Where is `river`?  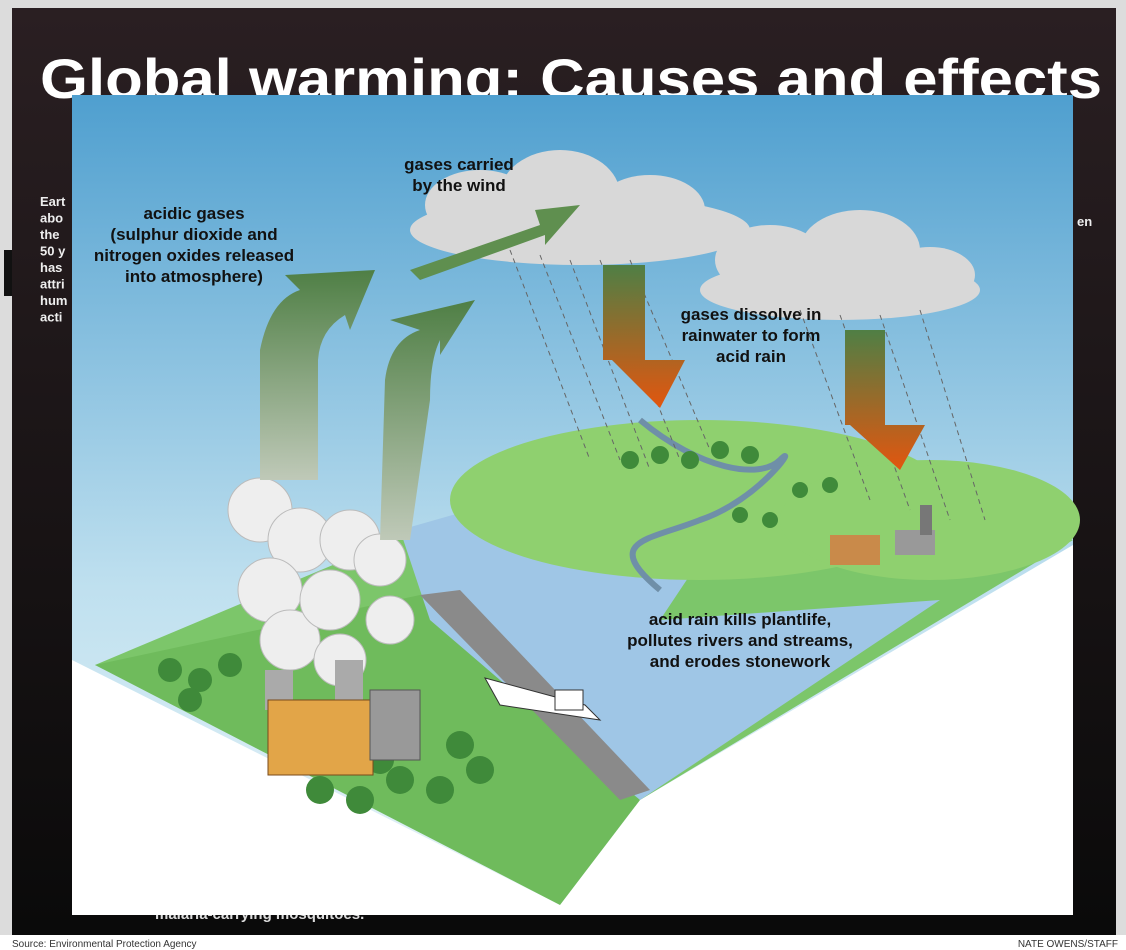 river is located at coordinates (709, 505).